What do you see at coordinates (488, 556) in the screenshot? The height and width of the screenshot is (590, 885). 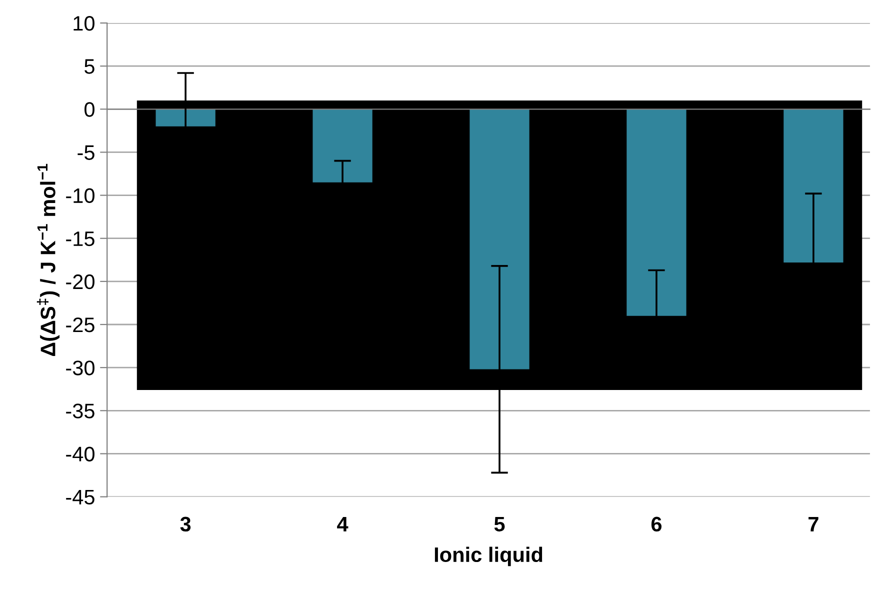 I see `x-axis-title: Ionic liquid` at bounding box center [488, 556].